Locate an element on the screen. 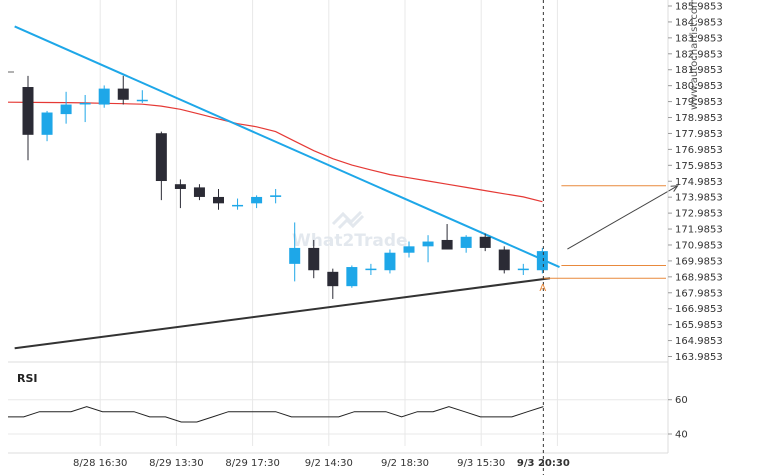 The image size is (760, 475). rsi-line is located at coordinates (276, 414).